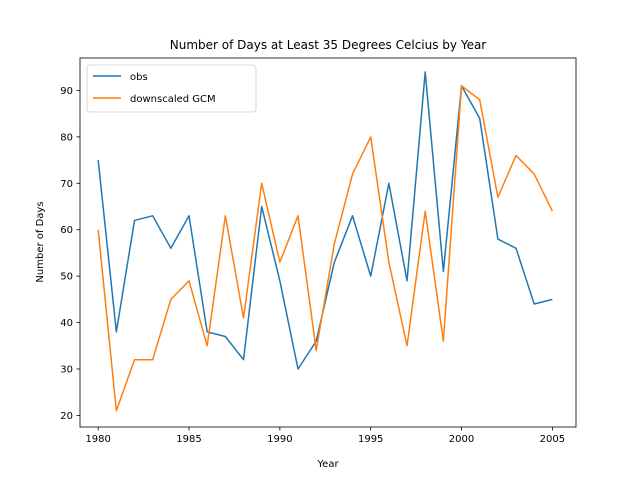  Describe the element at coordinates (66, 91) in the screenshot. I see `y-tick-label: 90` at that location.